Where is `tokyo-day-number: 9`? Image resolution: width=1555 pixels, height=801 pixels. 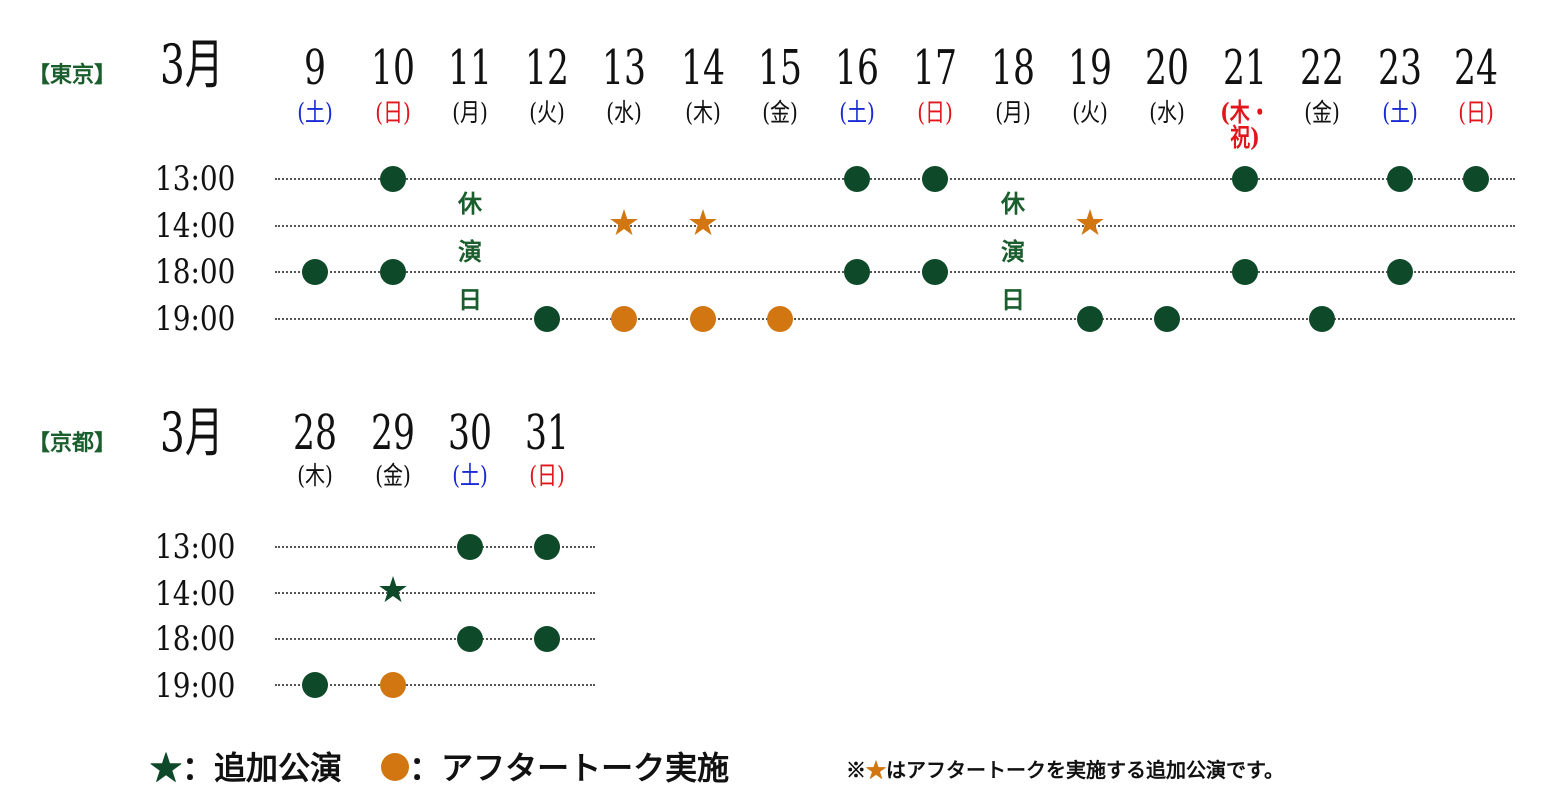
tokyo-day-number: 9 is located at coordinates (314, 68).